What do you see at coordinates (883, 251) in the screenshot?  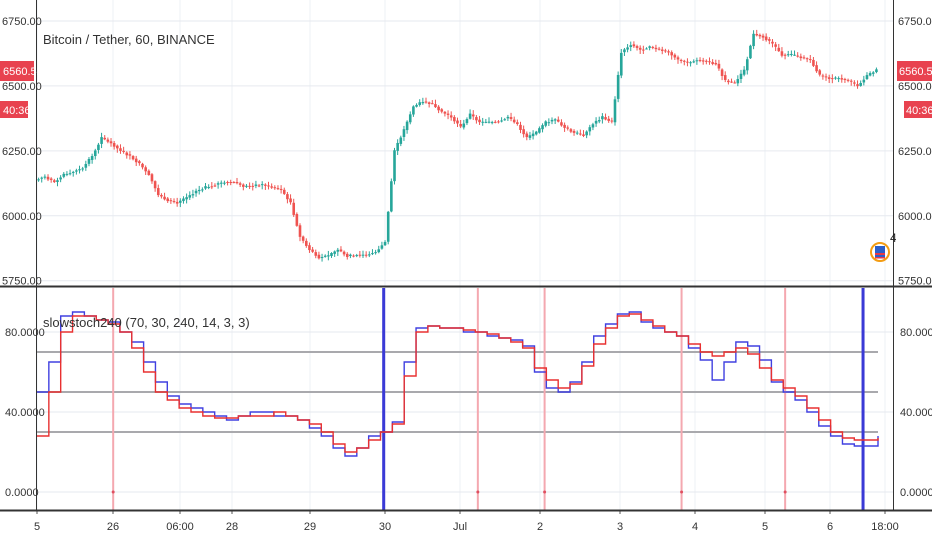 I see `us-flag-event-icon: 4` at bounding box center [883, 251].